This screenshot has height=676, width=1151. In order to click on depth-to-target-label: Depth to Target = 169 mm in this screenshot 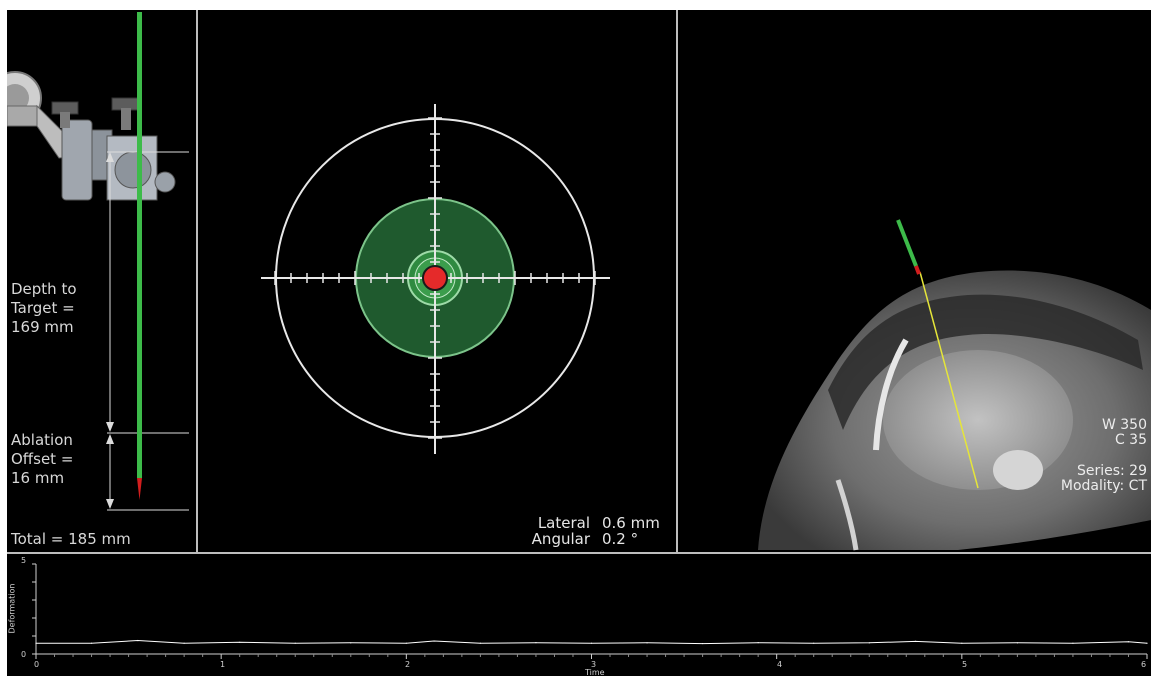, I will do `click(44, 308)`.